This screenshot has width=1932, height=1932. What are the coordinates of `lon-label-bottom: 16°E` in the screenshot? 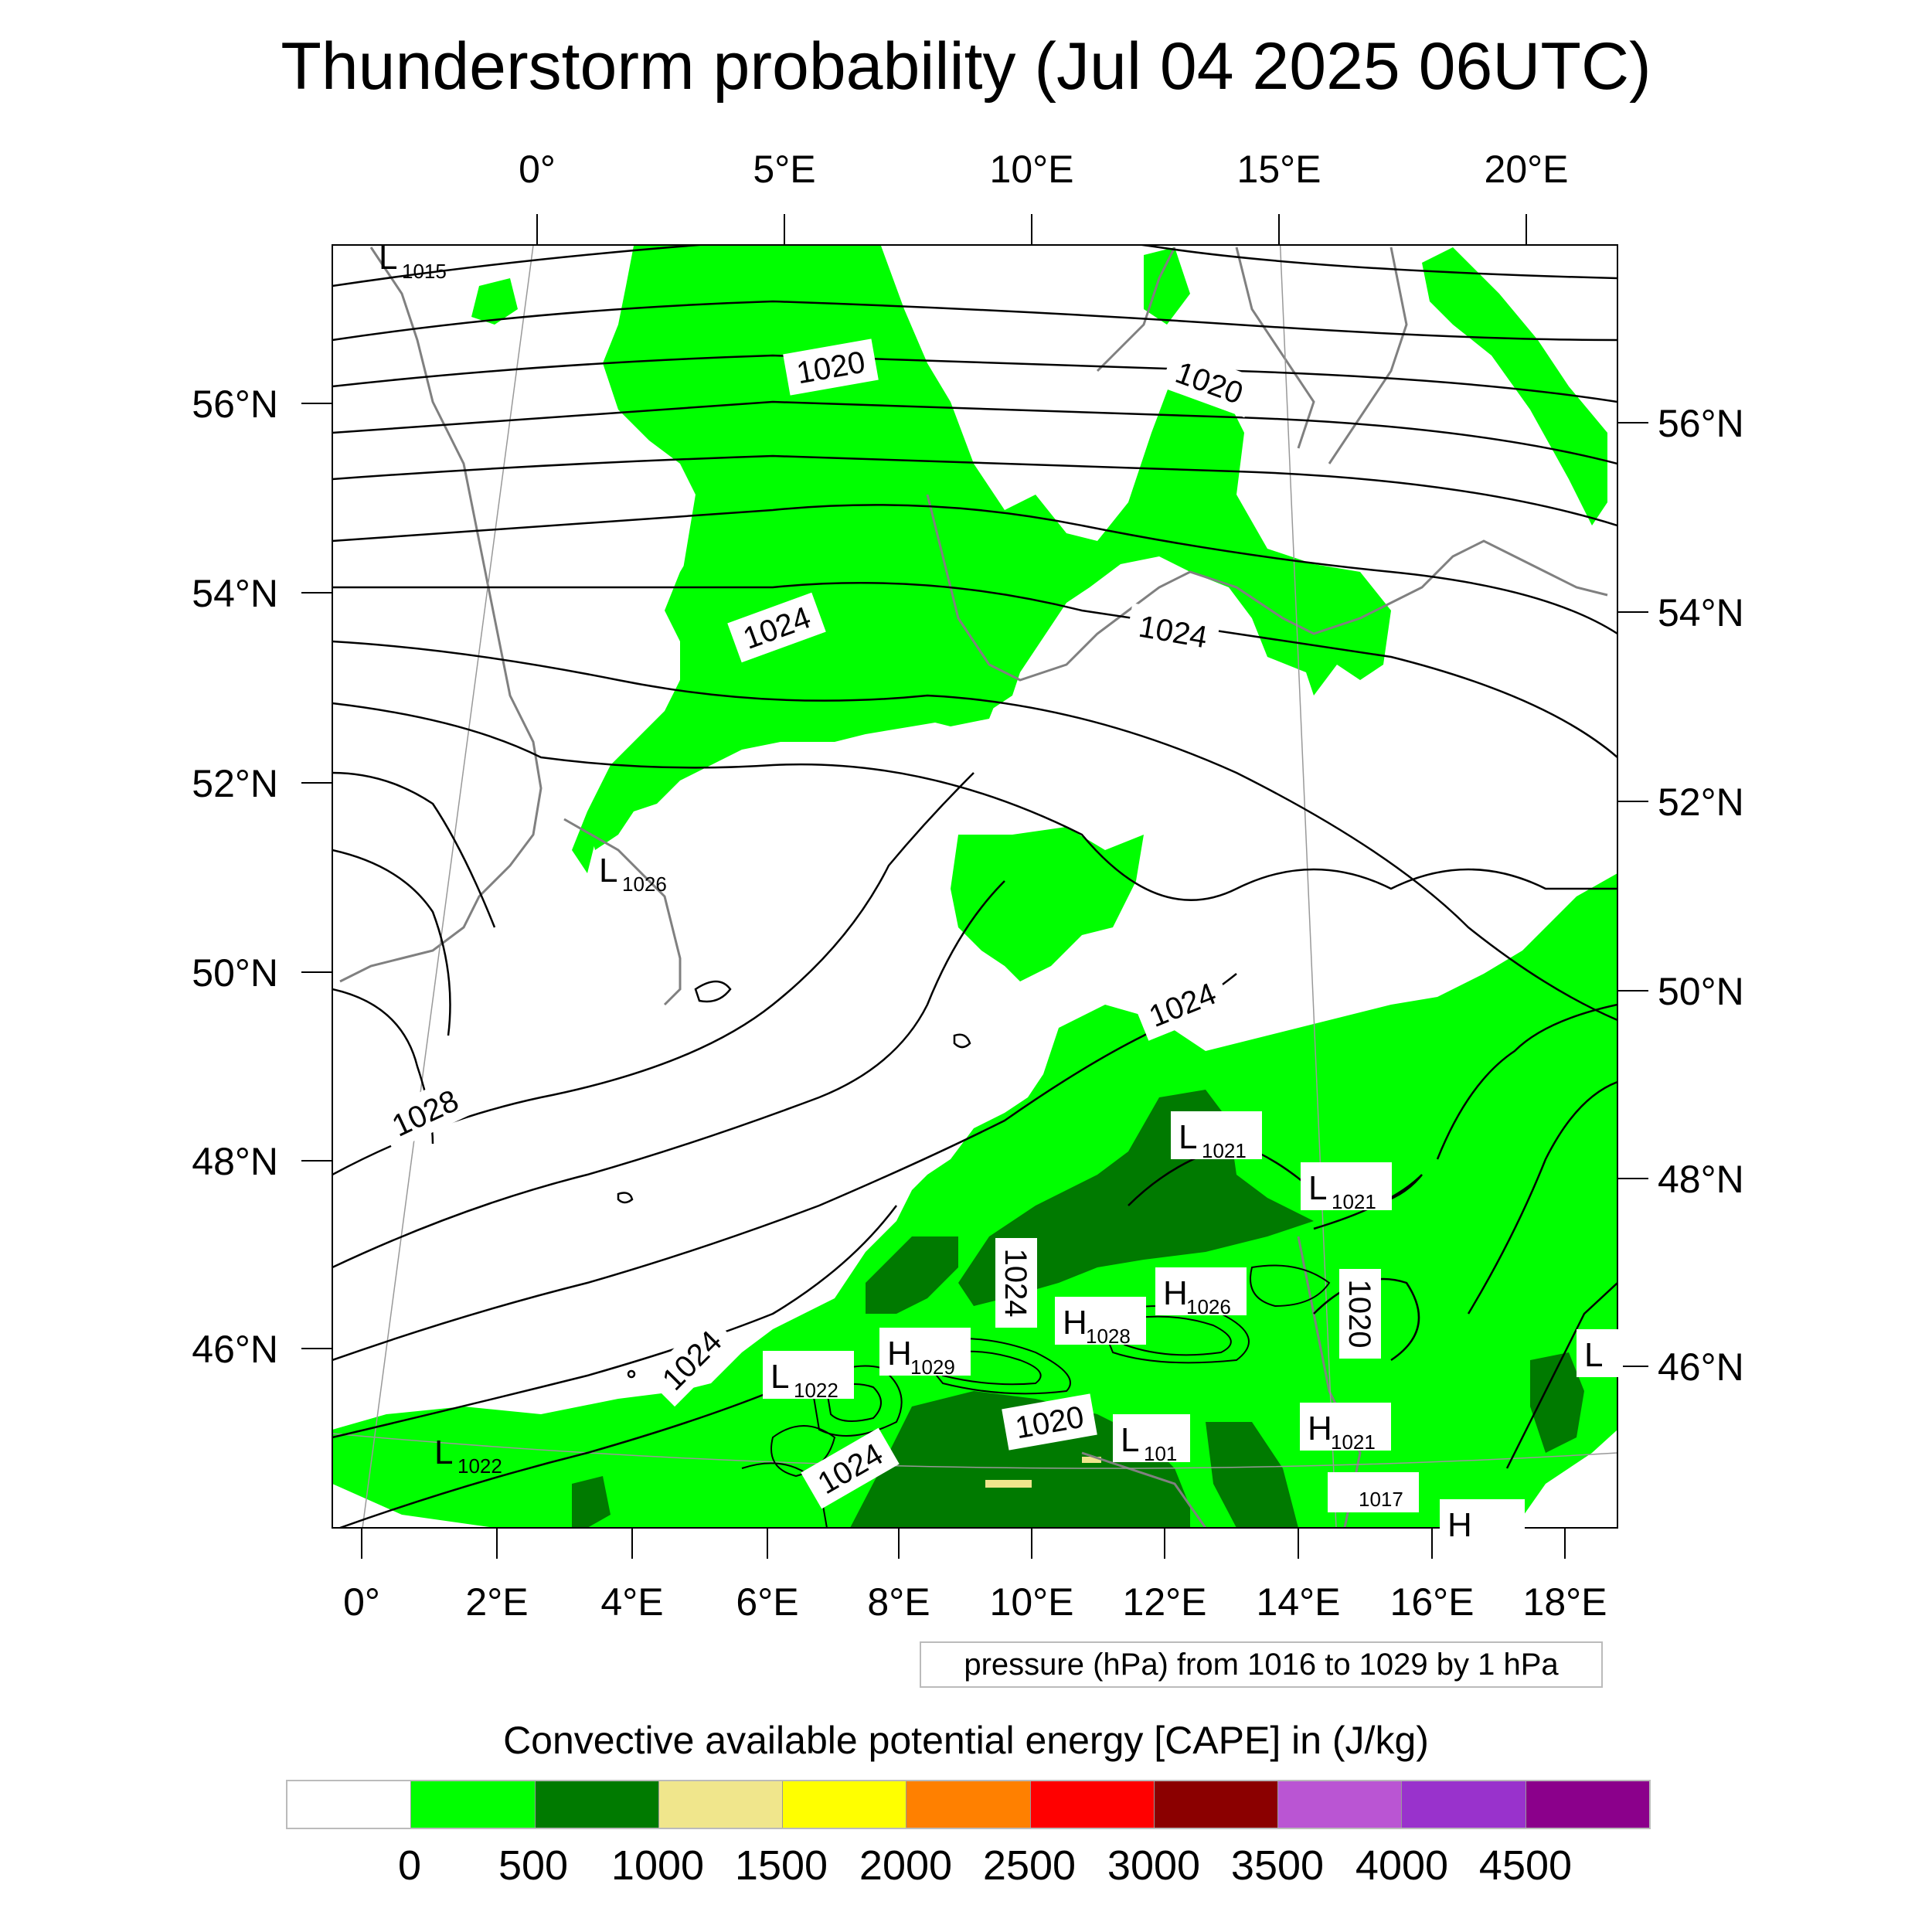 It's located at (1433, 1602).